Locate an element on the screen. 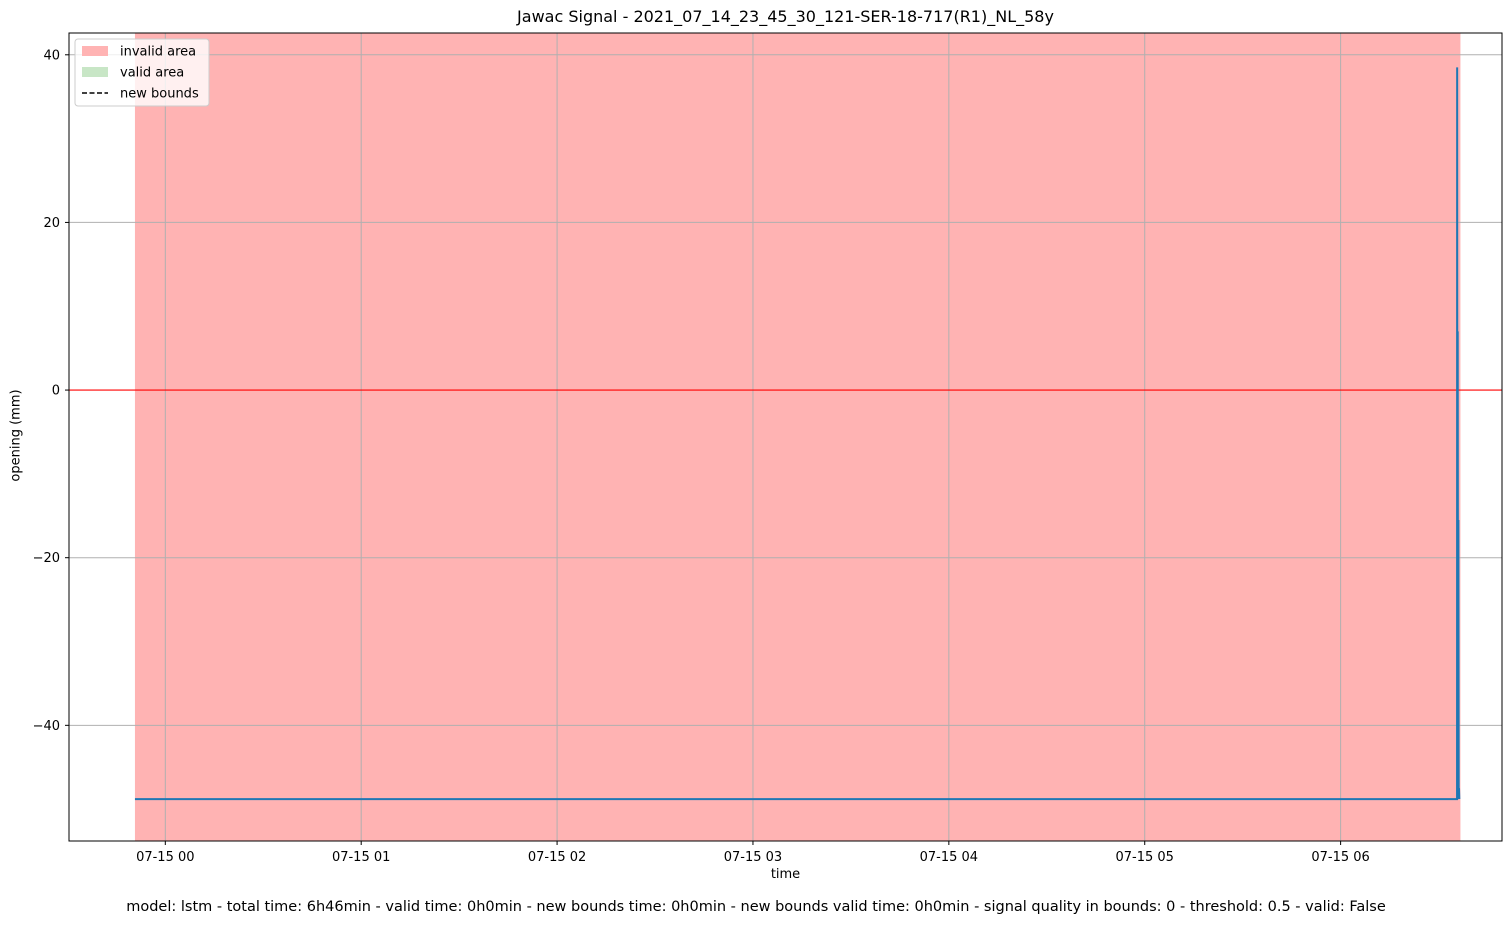  legend: invalid area valid area new bounds is located at coordinates (142, 72).